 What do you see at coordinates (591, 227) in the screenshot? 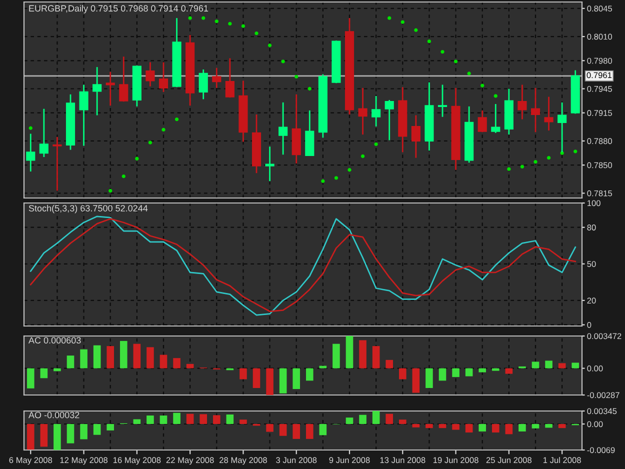
I see `y-tick-label: 80` at bounding box center [591, 227].